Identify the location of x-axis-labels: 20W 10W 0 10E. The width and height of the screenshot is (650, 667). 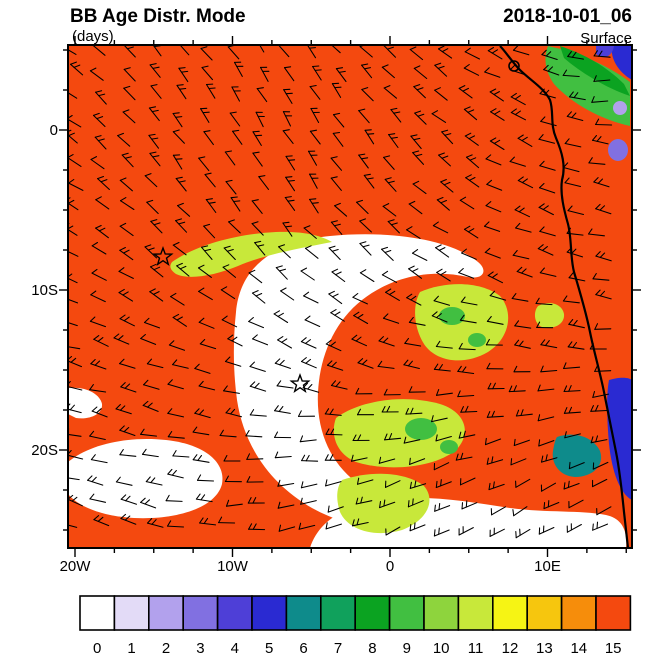
(310, 566).